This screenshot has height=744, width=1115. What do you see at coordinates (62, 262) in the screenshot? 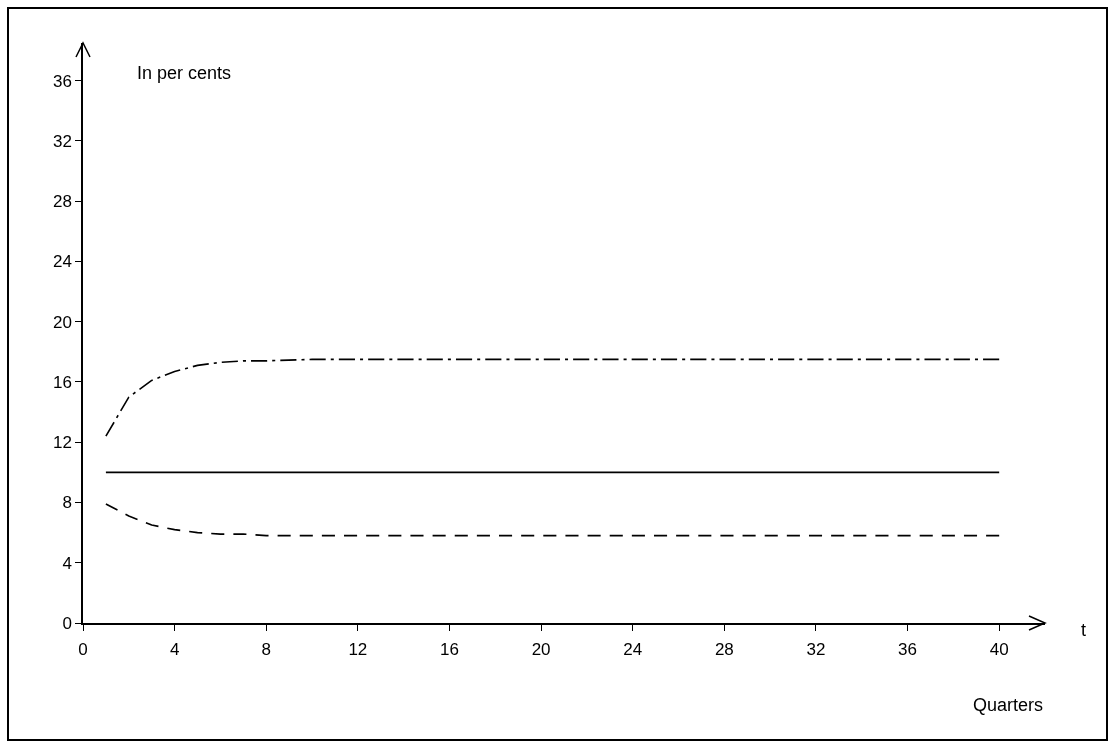
I see `y-tick-label: 24` at bounding box center [62, 262].